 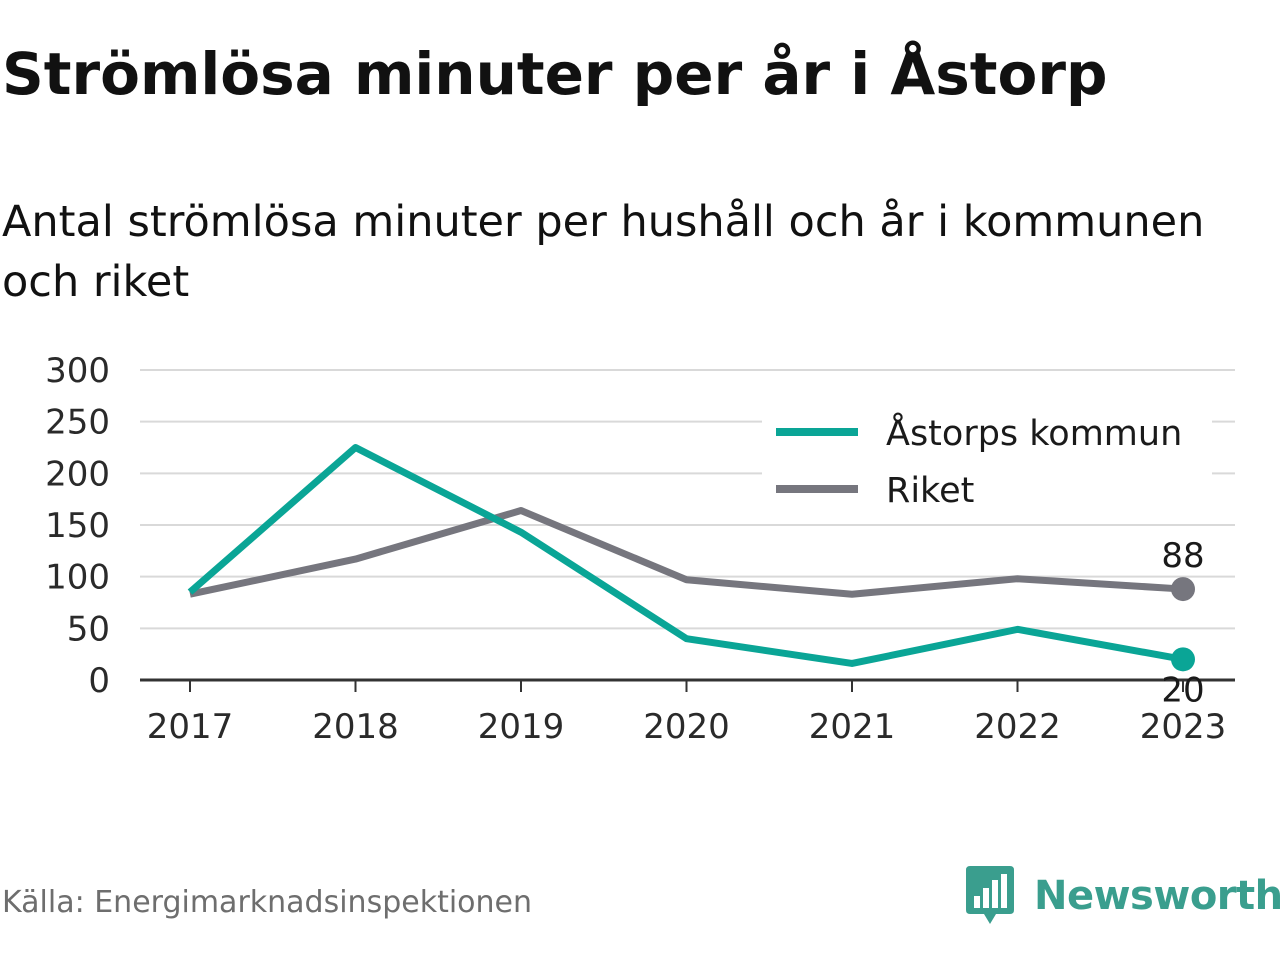 What do you see at coordinates (1034, 432) in the screenshot?
I see `legend-label-astorp: Åstorps kommun` at bounding box center [1034, 432].